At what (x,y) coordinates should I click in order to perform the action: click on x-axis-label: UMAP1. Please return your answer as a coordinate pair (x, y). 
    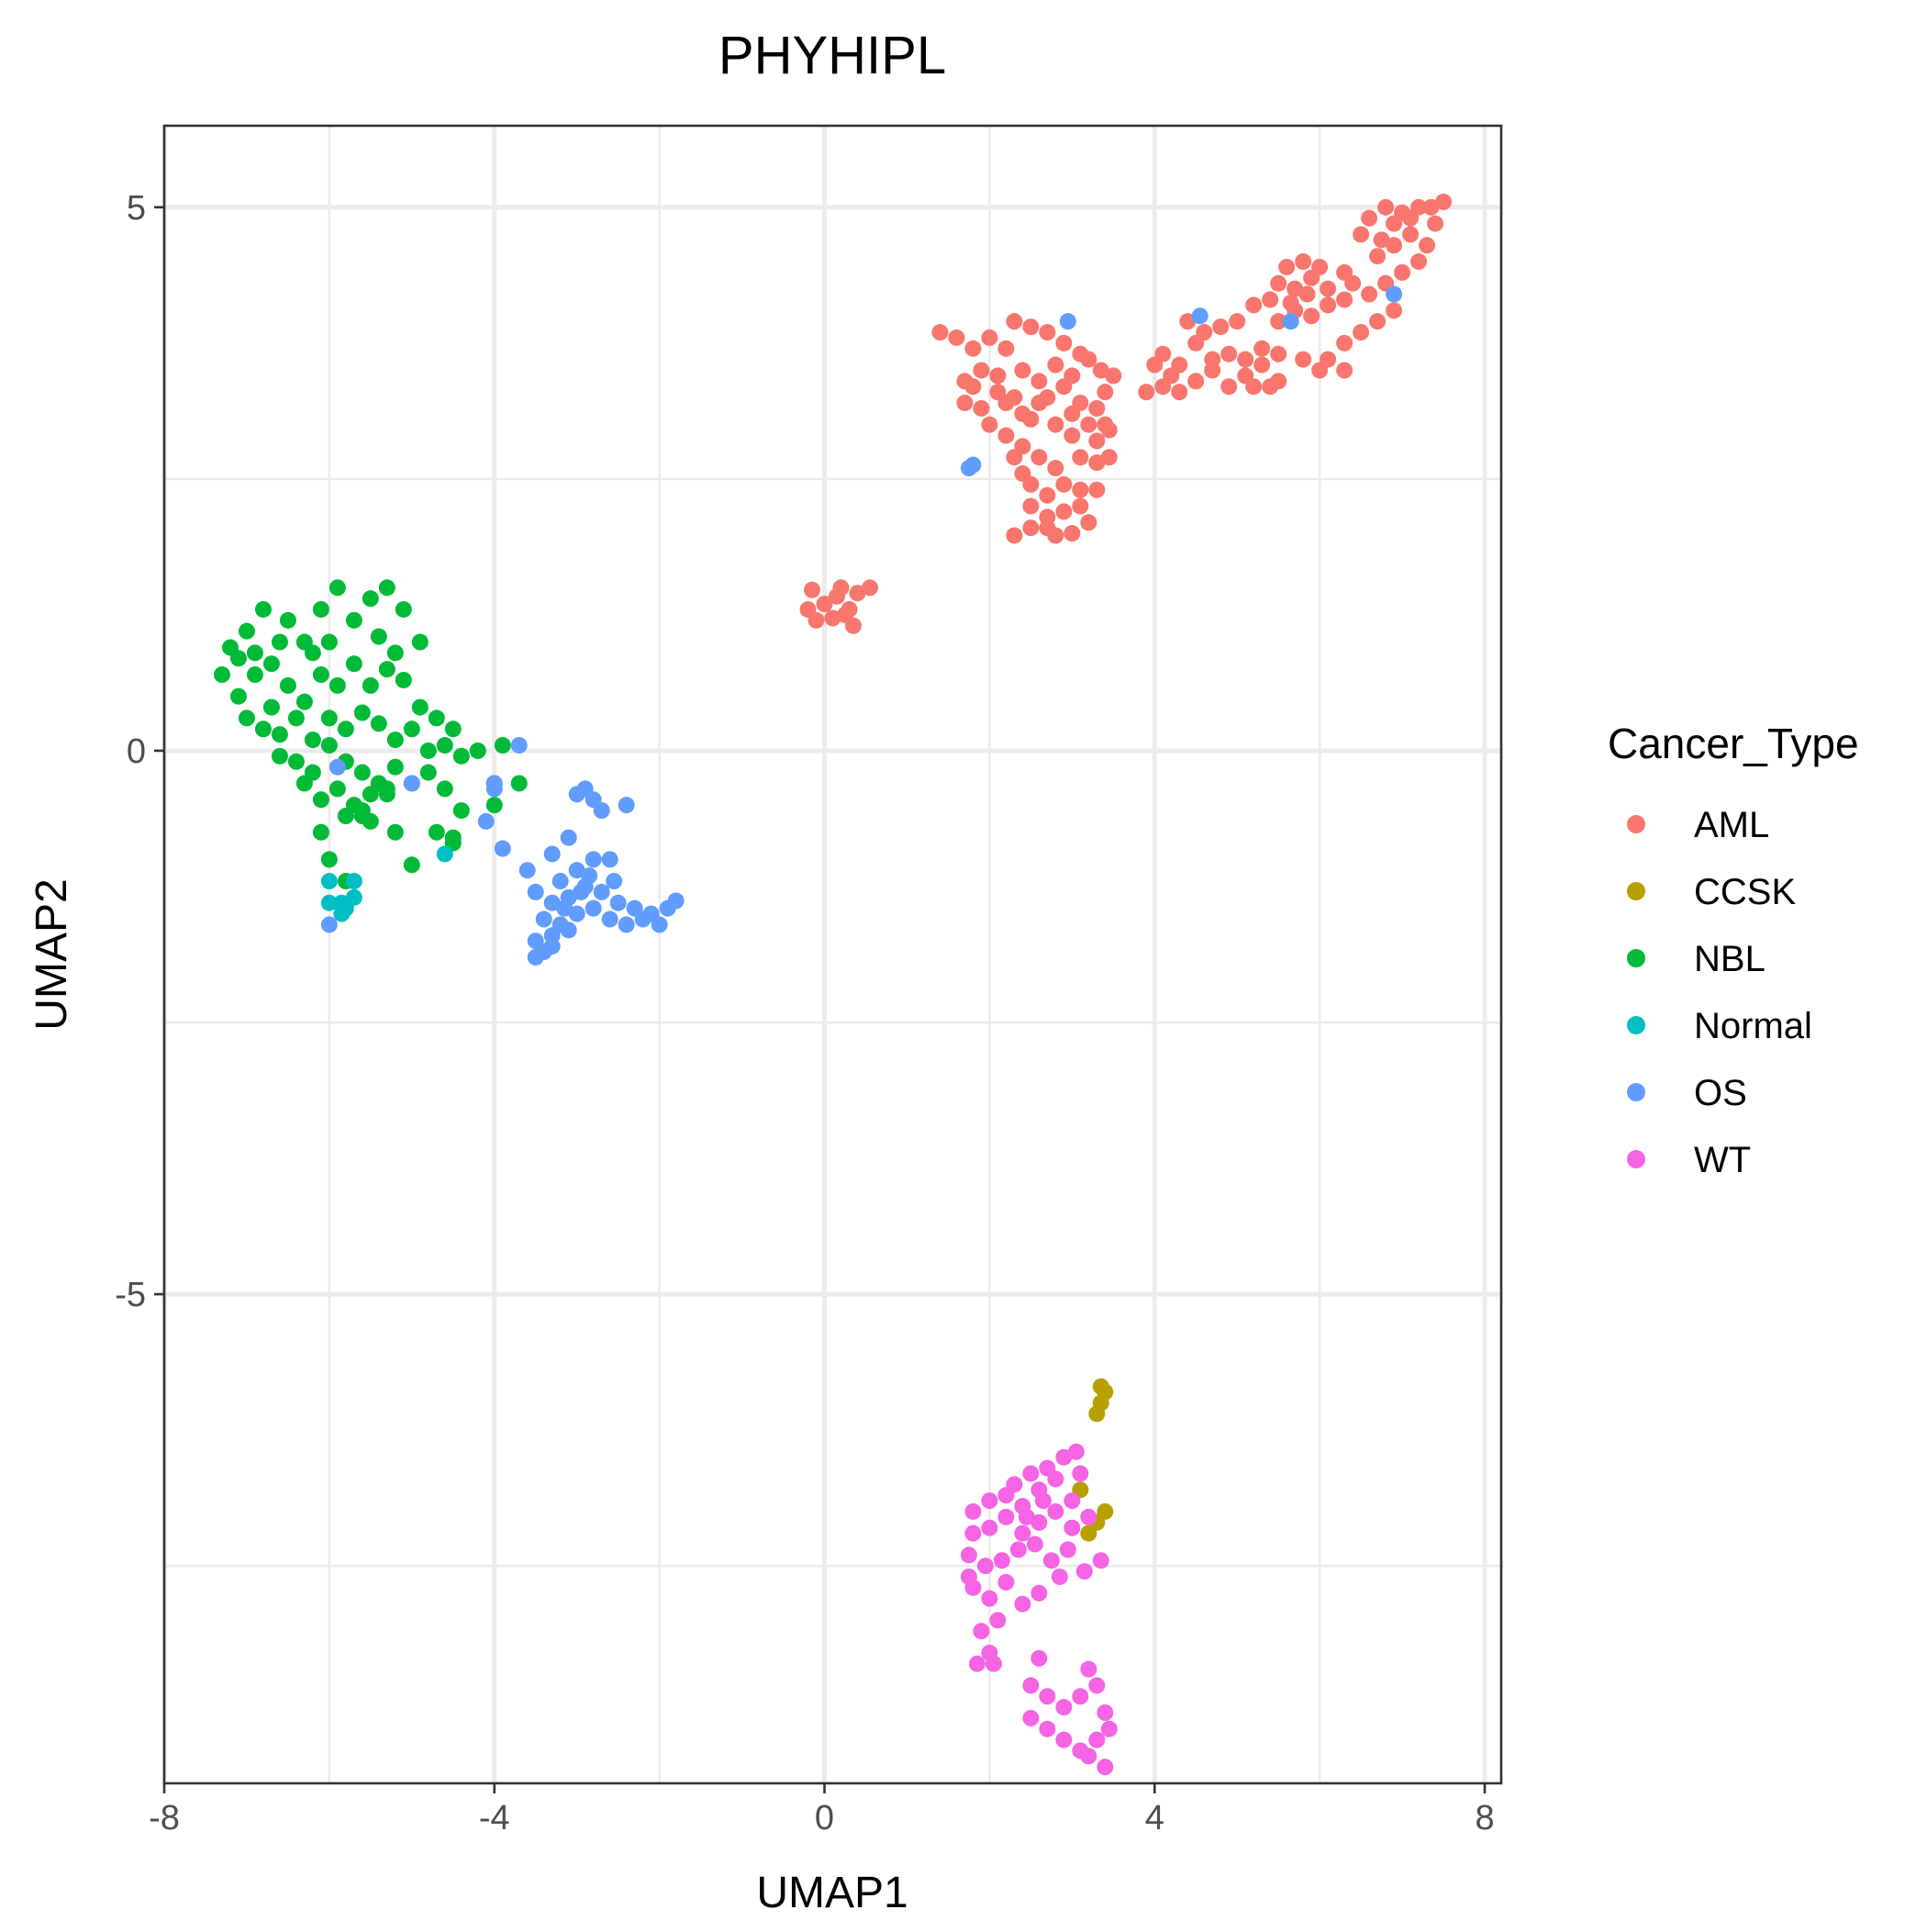
    Looking at the image, I should click on (832, 1893).